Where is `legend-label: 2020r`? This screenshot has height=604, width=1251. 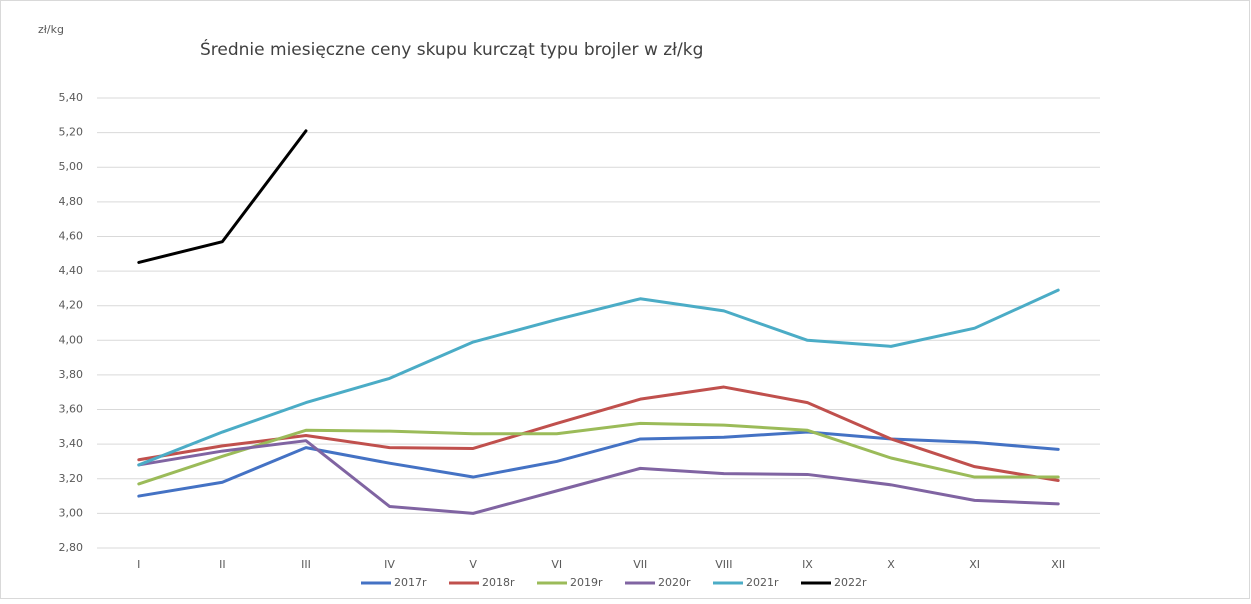 legend-label: 2020r is located at coordinates (674, 582).